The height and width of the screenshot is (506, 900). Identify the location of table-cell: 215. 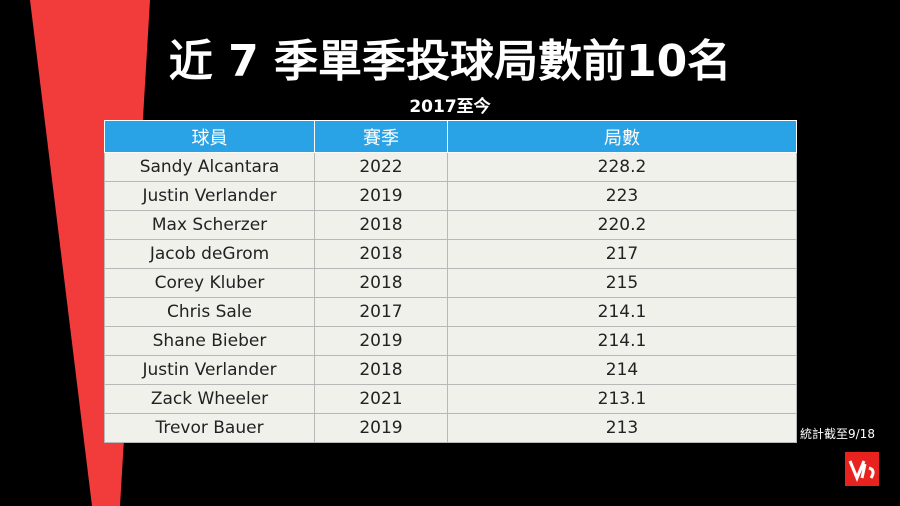
(622, 283).